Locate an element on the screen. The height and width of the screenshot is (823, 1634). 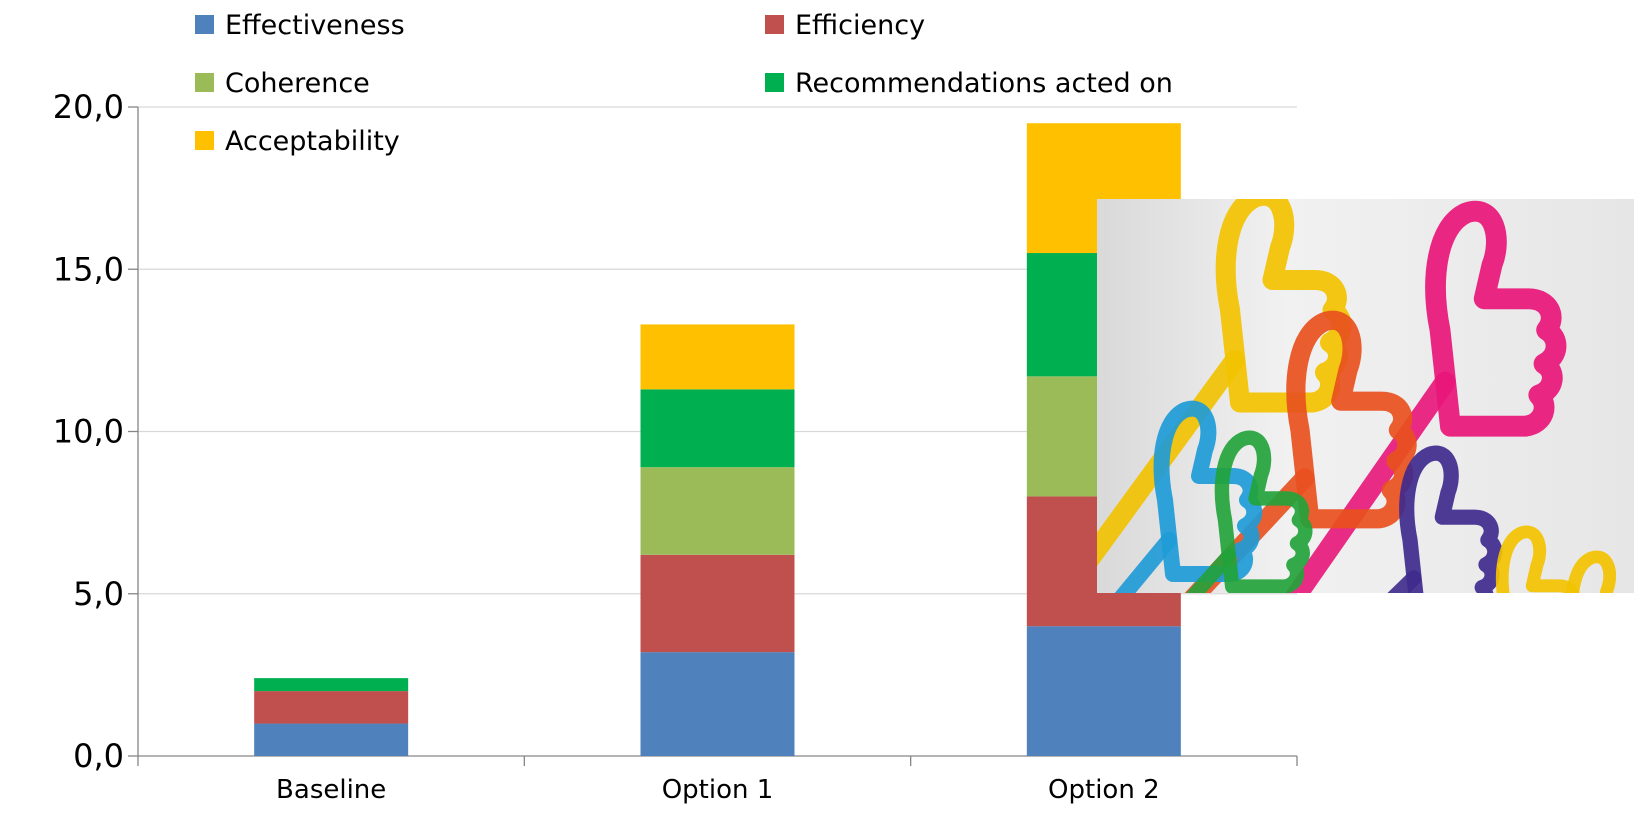
legend-label: Recommendations acted on is located at coordinates (984, 83).